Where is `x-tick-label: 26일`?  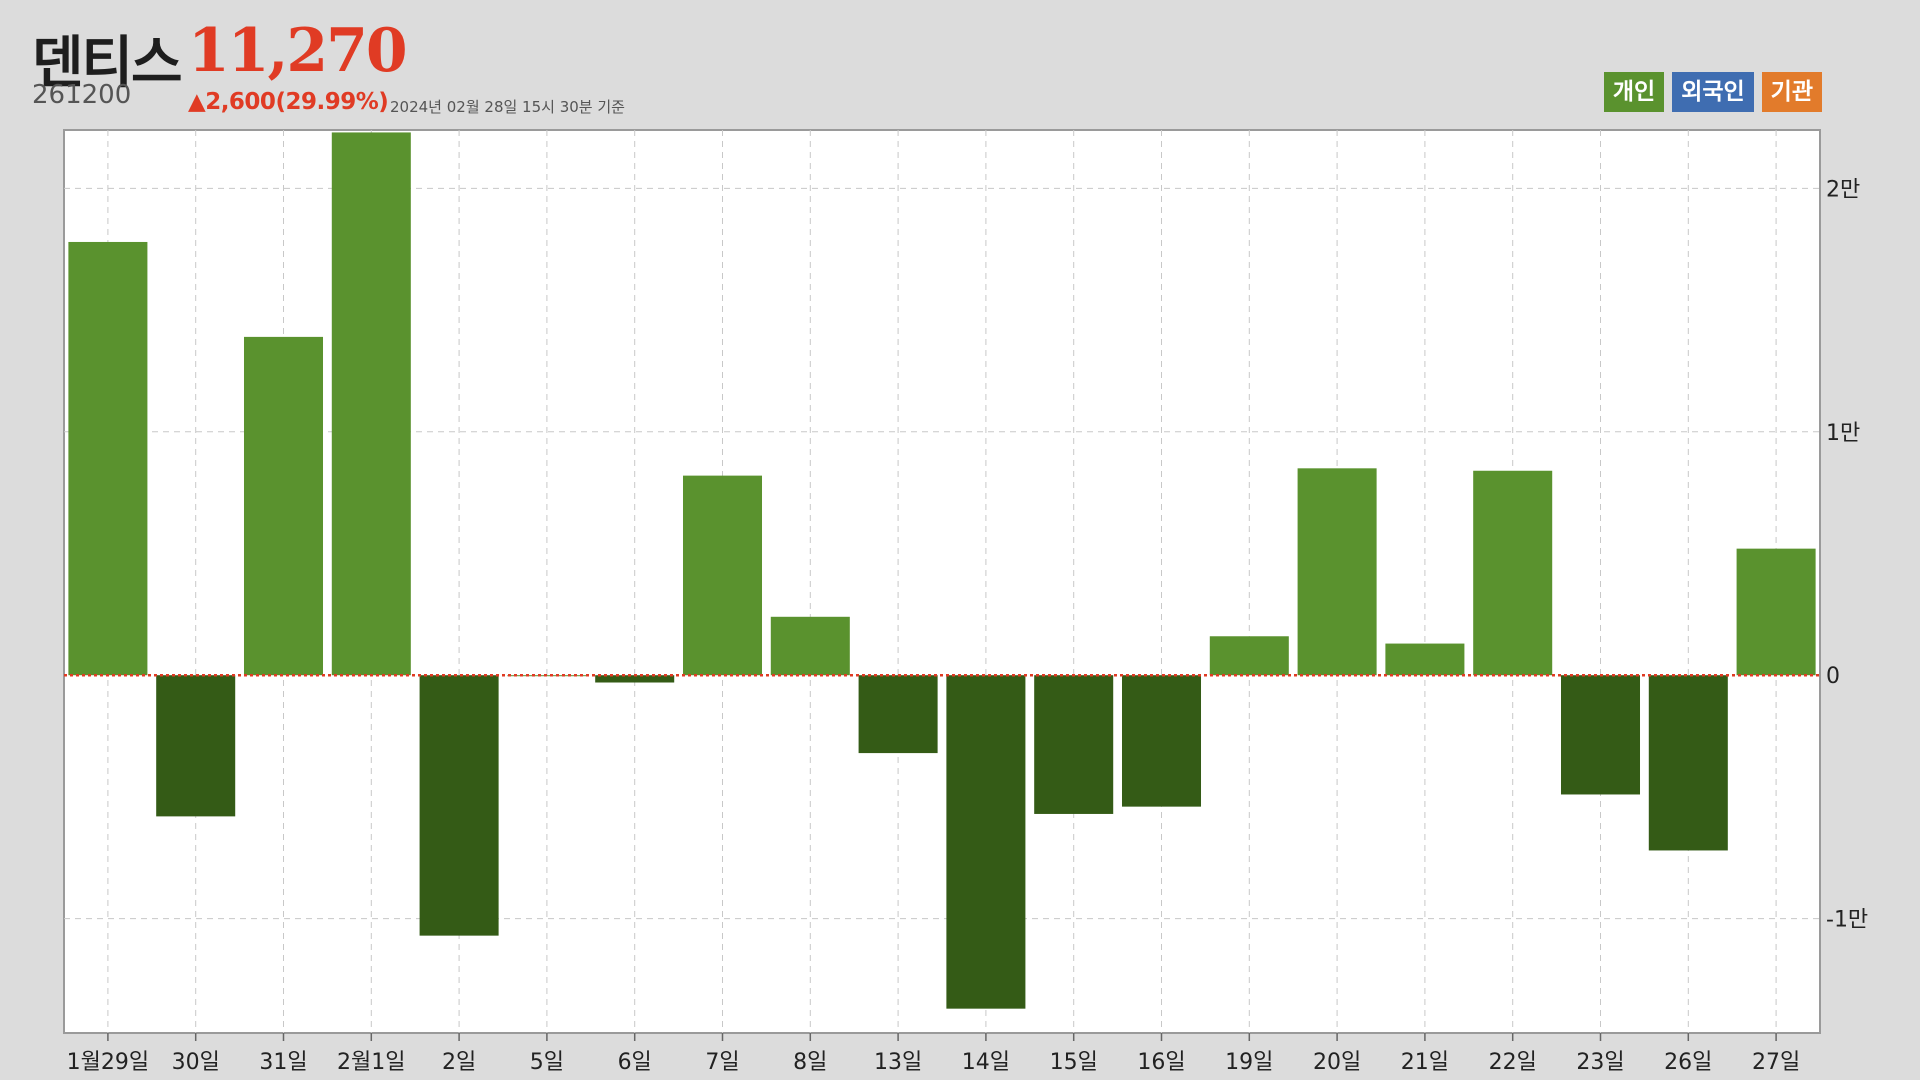 x-tick-label: 26일 is located at coordinates (1688, 1062).